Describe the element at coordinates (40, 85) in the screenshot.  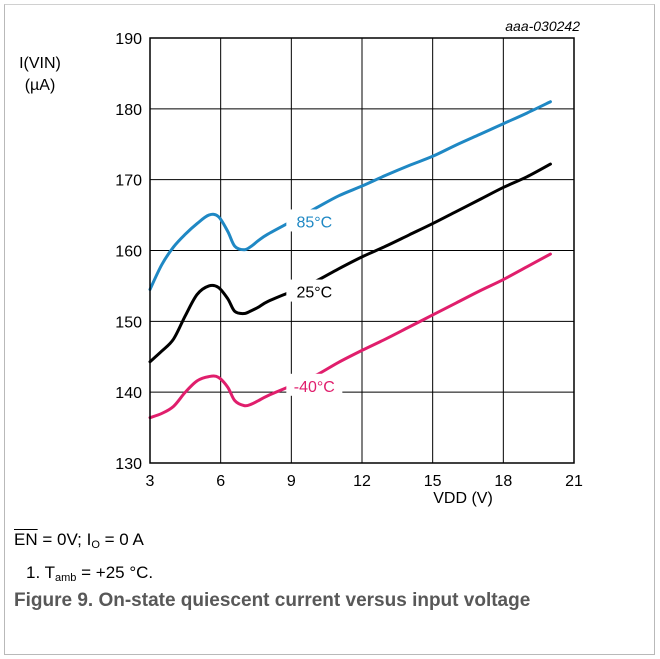
I see `y-axis-label-line2: (µA)` at that location.